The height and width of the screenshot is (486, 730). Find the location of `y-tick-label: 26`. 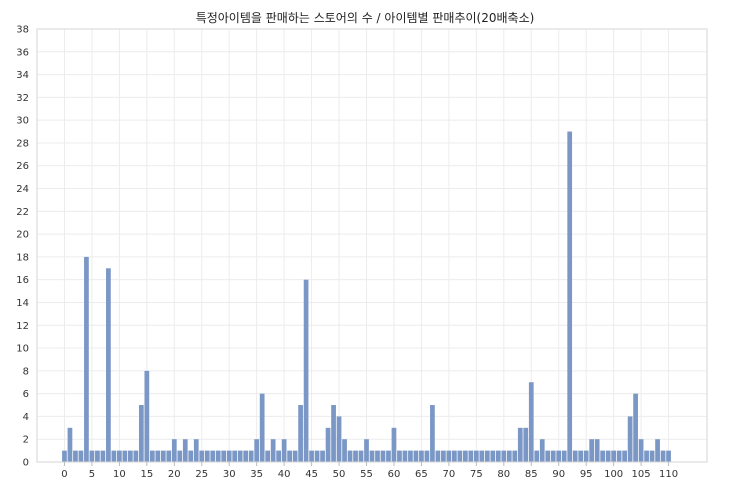

y-tick-label: 26 is located at coordinates (22, 166).